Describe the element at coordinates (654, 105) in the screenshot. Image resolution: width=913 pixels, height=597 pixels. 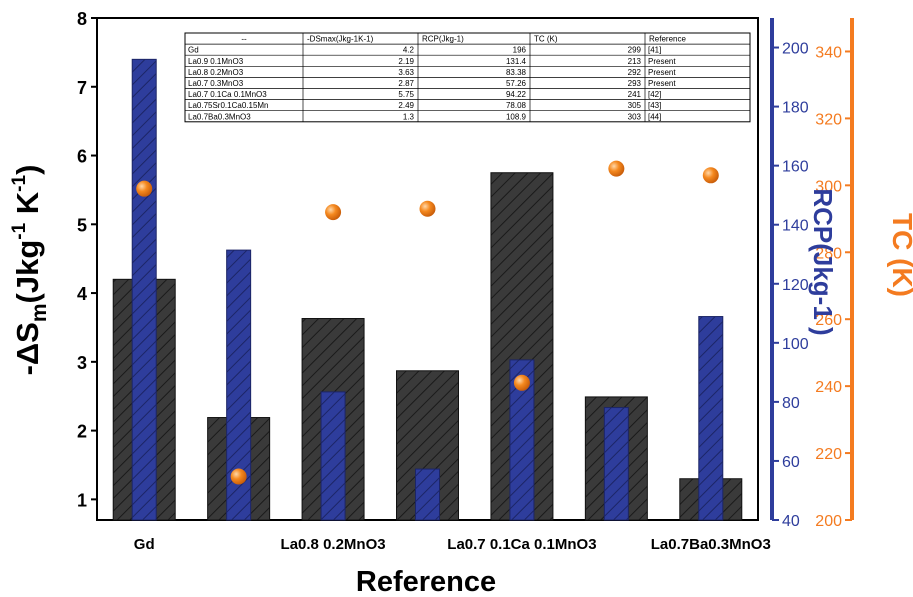
I see `table-cell: [43]` at that location.